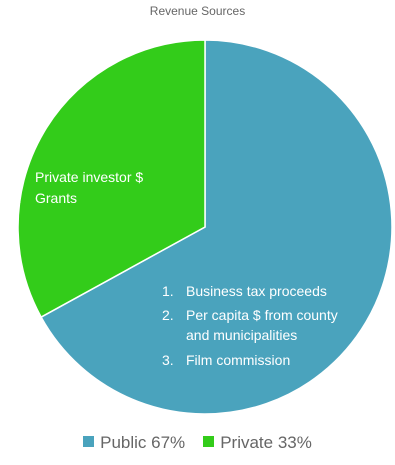 The height and width of the screenshot is (465, 395). I want to click on legend-label-public: Public 67%, so click(143, 442).